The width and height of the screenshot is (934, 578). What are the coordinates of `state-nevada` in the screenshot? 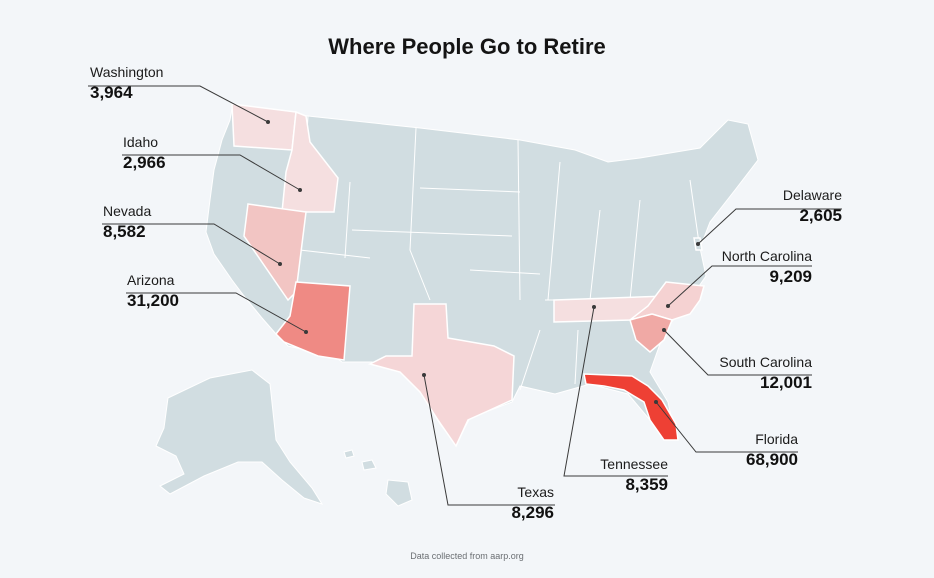 It's located at (275, 252).